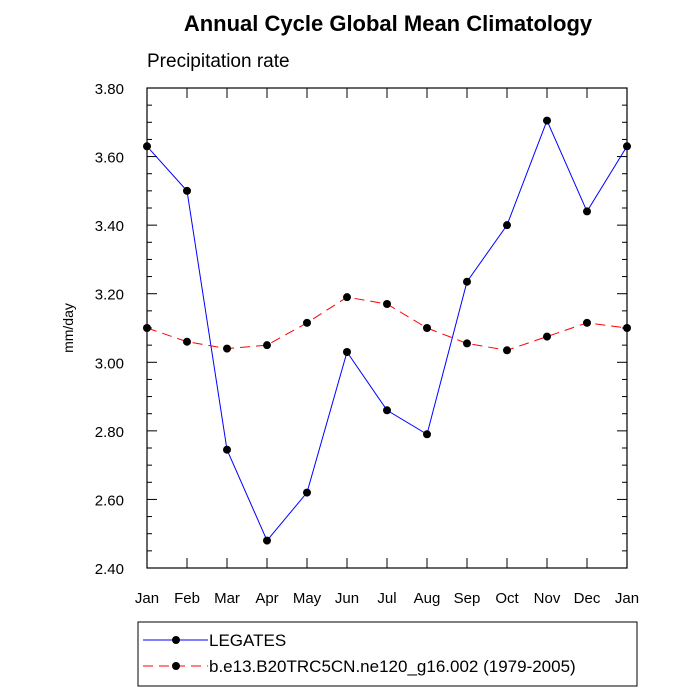 Image resolution: width=700 pixels, height=700 pixels. Describe the element at coordinates (109, 363) in the screenshot. I see `y-tick-label: 3.00` at that location.